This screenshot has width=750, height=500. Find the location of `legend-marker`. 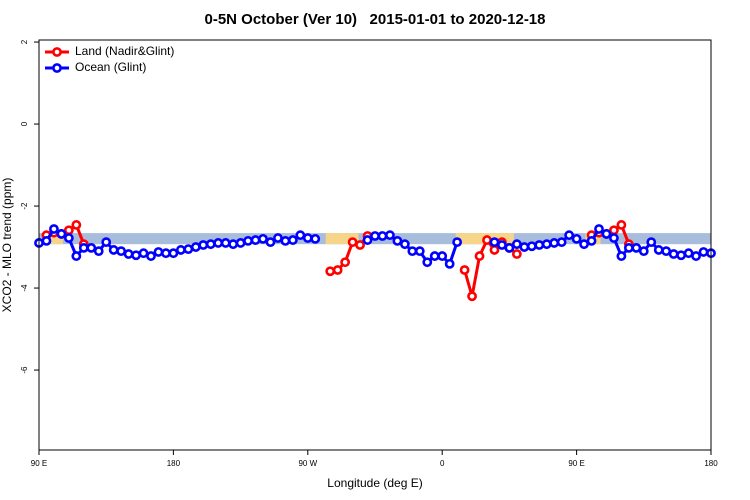

legend-marker is located at coordinates (57, 52).